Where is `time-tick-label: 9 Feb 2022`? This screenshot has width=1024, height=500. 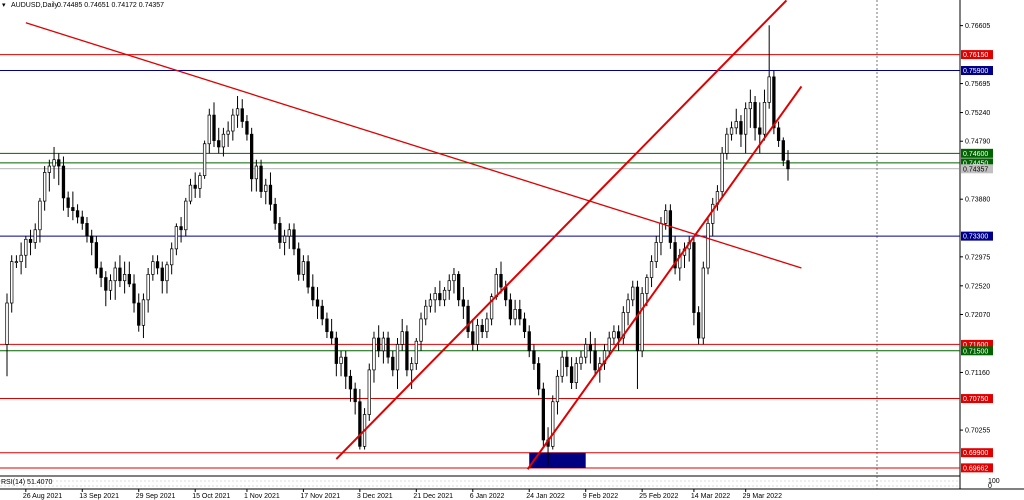 time-tick-label: 9 Feb 2022 is located at coordinates (601, 496).